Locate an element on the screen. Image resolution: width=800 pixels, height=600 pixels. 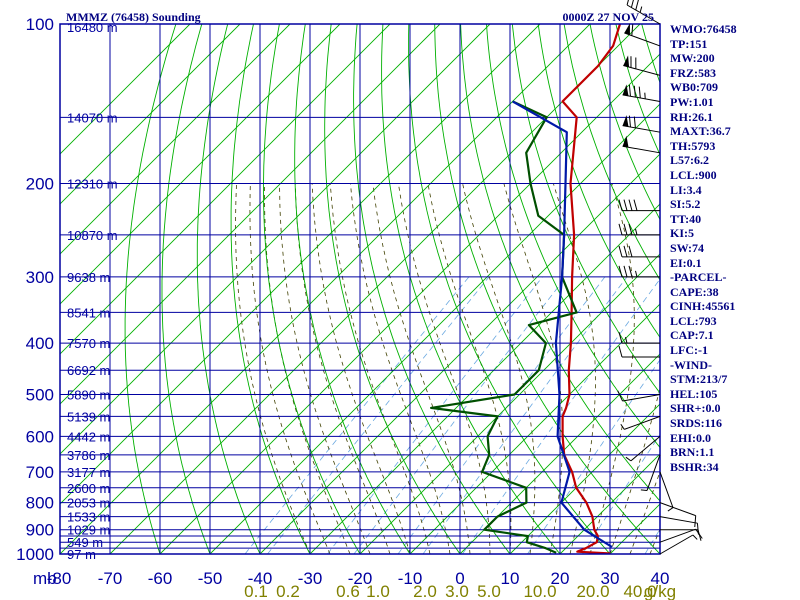
sounding-index: KI:5 is located at coordinates (682, 233).